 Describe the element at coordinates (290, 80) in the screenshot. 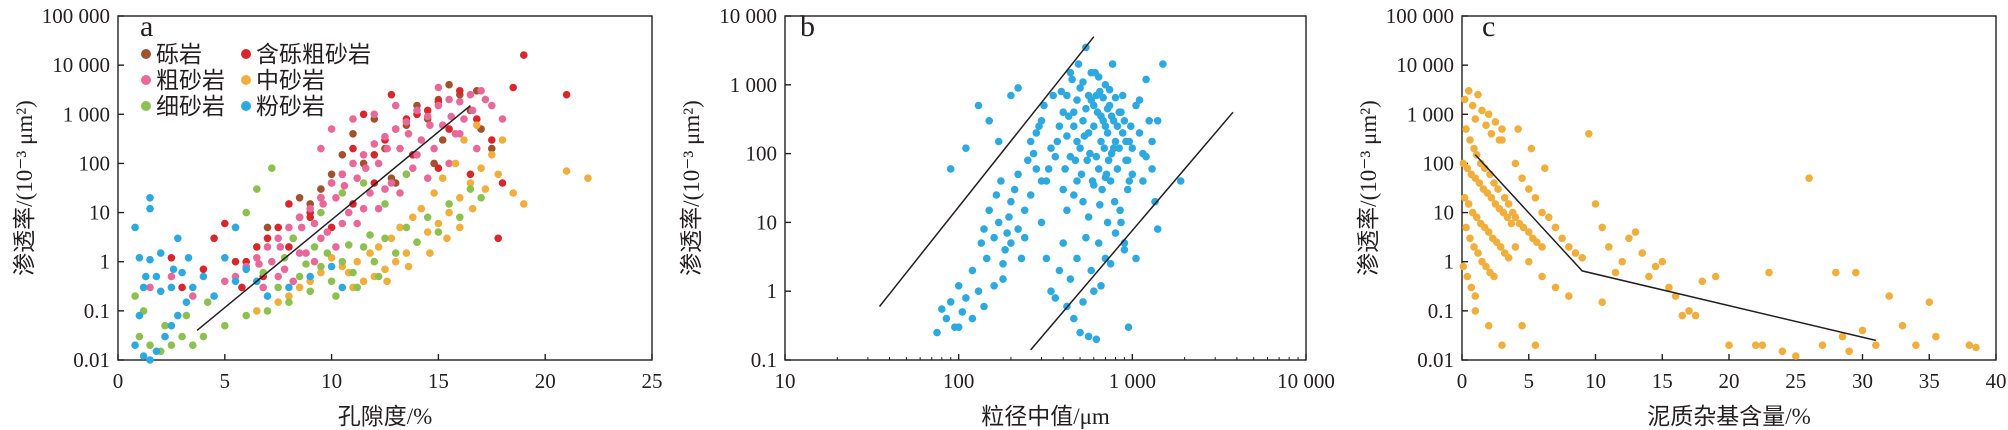

I see `legend-label: 中砂岩` at that location.